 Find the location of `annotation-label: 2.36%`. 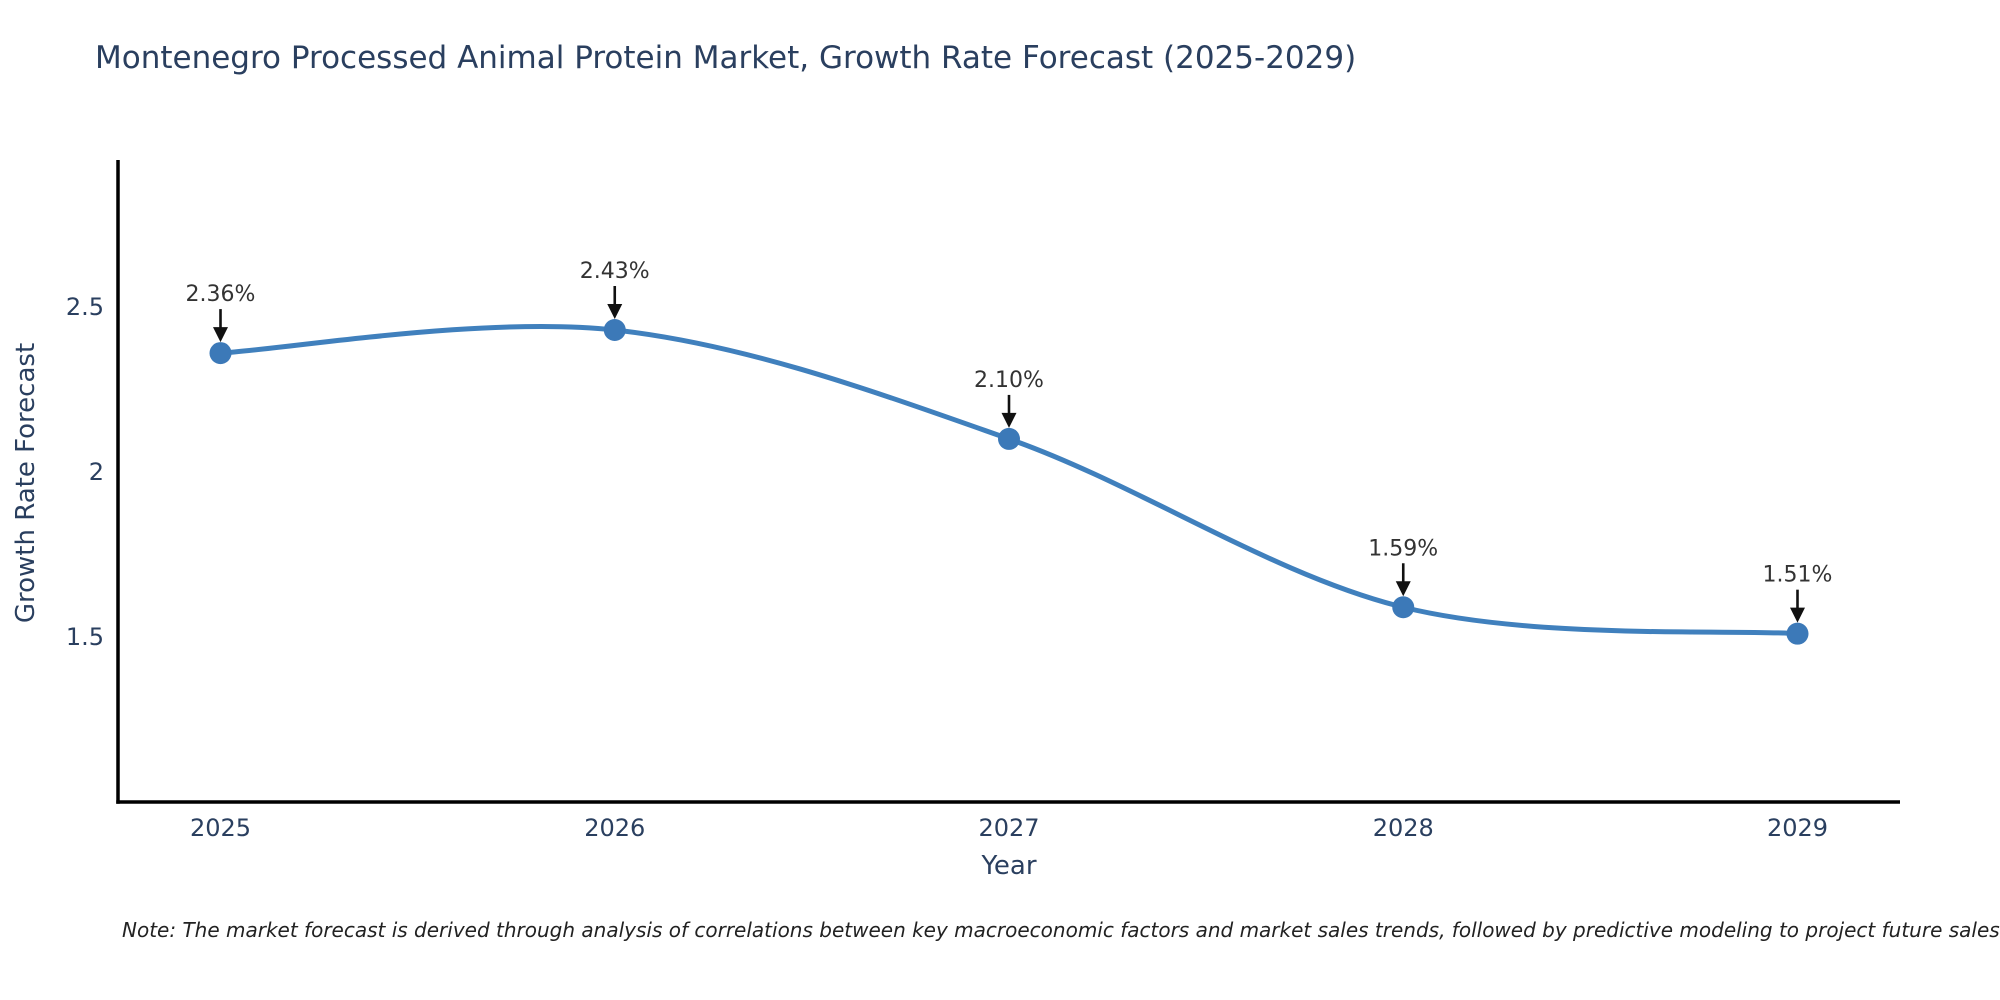

annotation-label: 2.36% is located at coordinates (221, 294).